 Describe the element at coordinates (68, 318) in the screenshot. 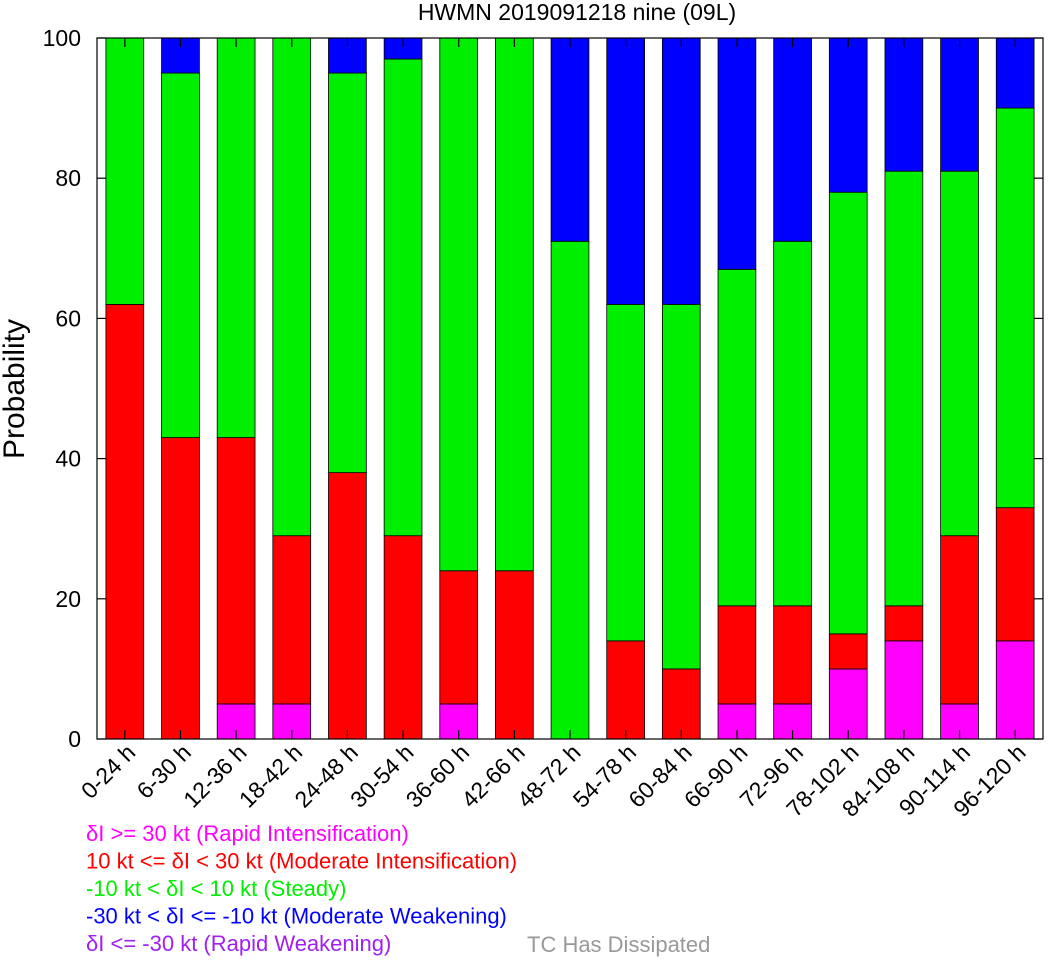

I see `y-tick-label: 60` at that location.